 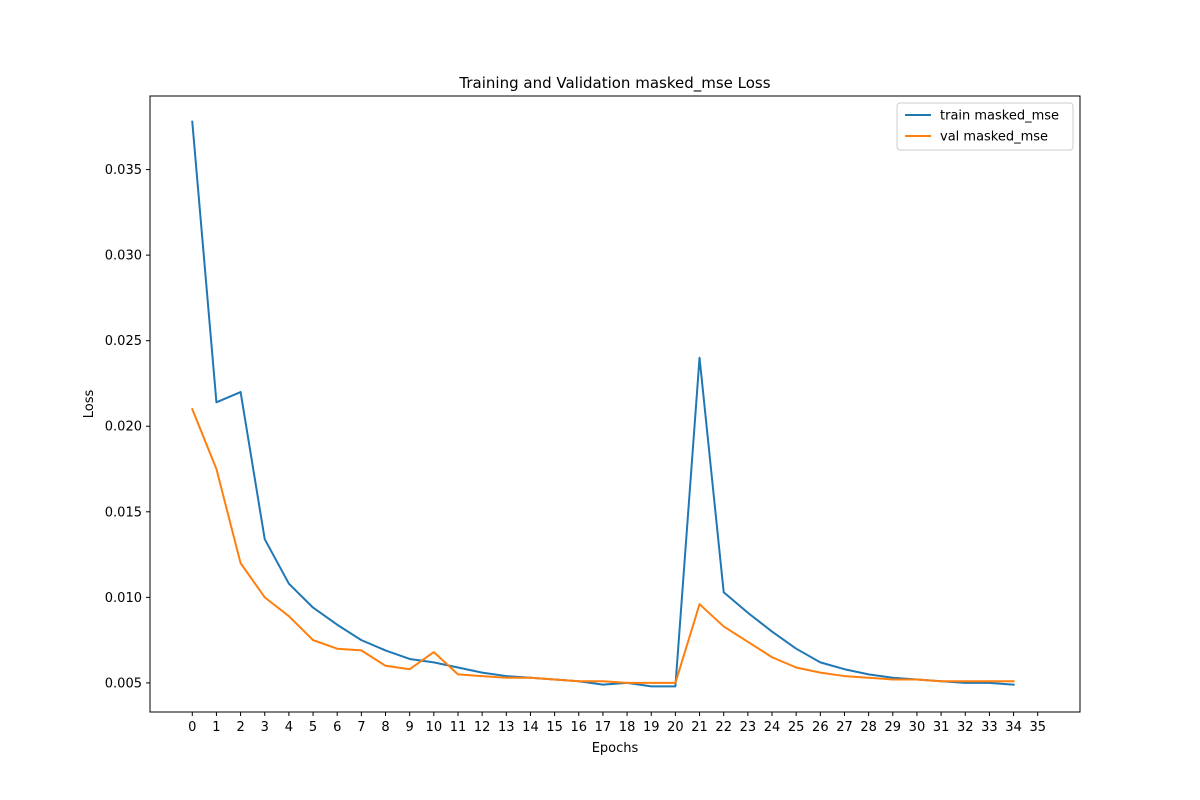 I want to click on x-tick-label: 11, so click(x=458, y=727).